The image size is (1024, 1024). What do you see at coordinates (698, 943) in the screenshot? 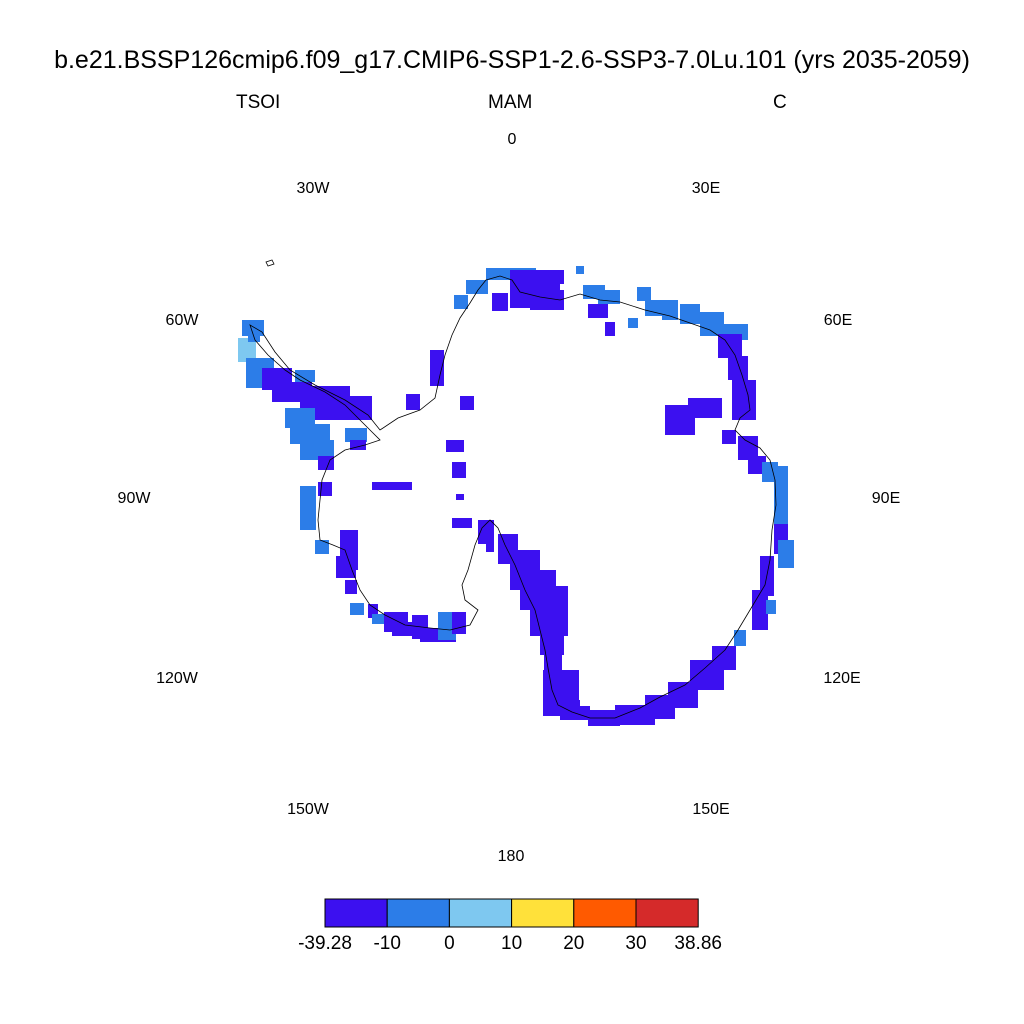
I see `colorbar-label-6: 38.86` at bounding box center [698, 943].